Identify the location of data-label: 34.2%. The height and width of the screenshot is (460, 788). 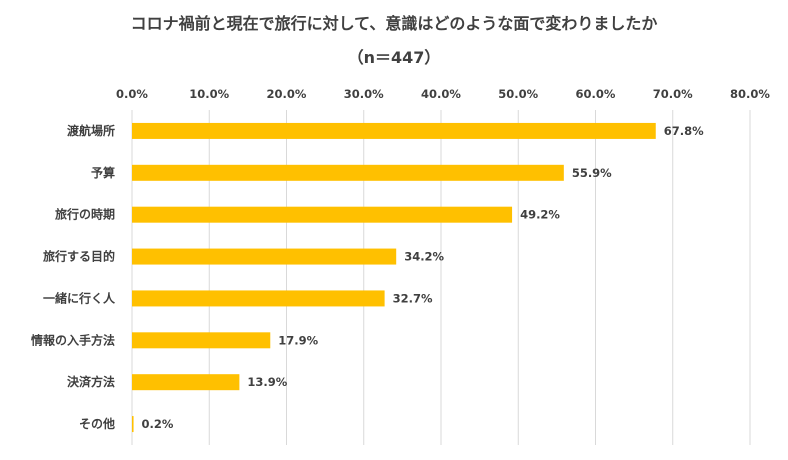
(424, 257).